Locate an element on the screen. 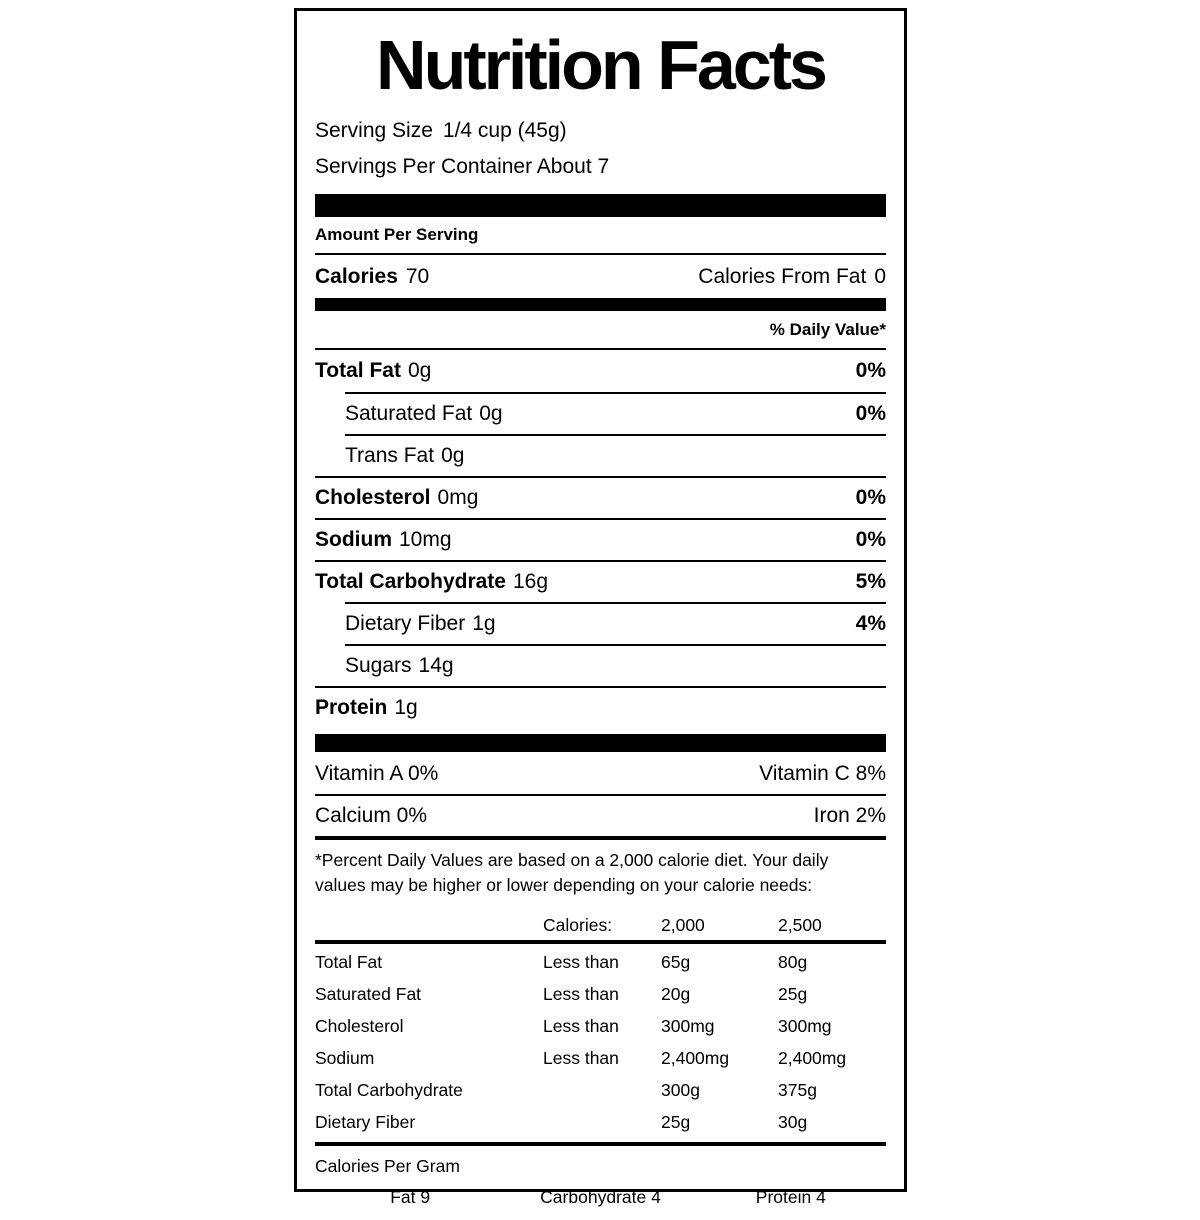  ref-row-dietary-fiber: Dietary Fiber 25g 30g is located at coordinates (600, 1122).